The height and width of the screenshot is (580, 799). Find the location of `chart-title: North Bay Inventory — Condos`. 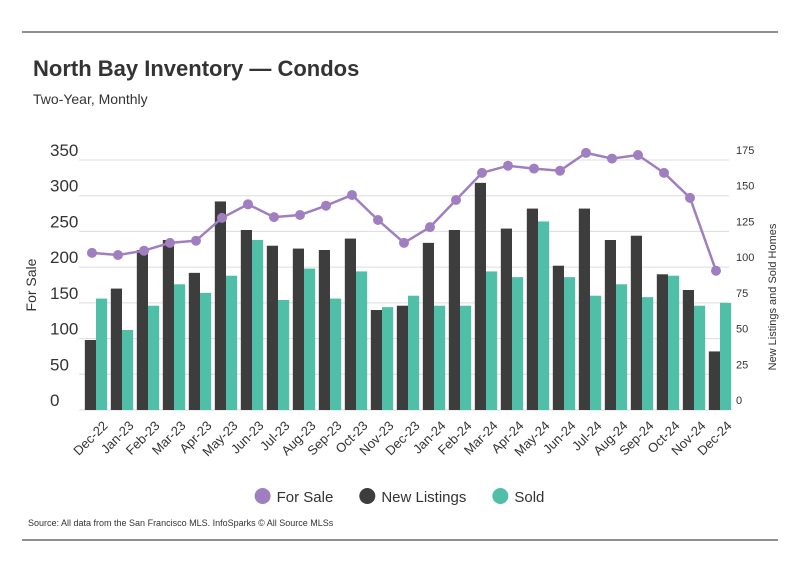

chart-title: North Bay Inventory — Condos is located at coordinates (196, 68).